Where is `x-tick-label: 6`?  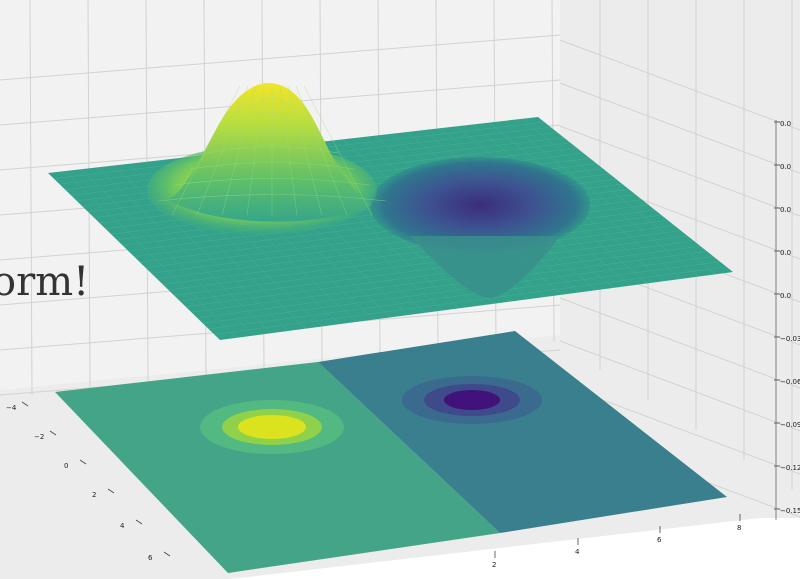
x-tick-label: 6 is located at coordinates (150, 558).